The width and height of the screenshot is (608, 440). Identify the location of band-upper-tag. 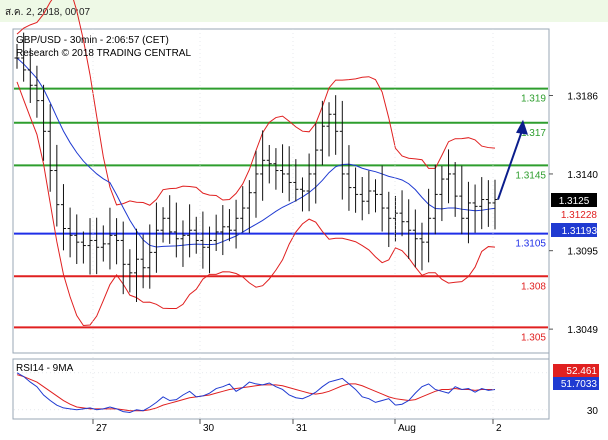
(574, 213).